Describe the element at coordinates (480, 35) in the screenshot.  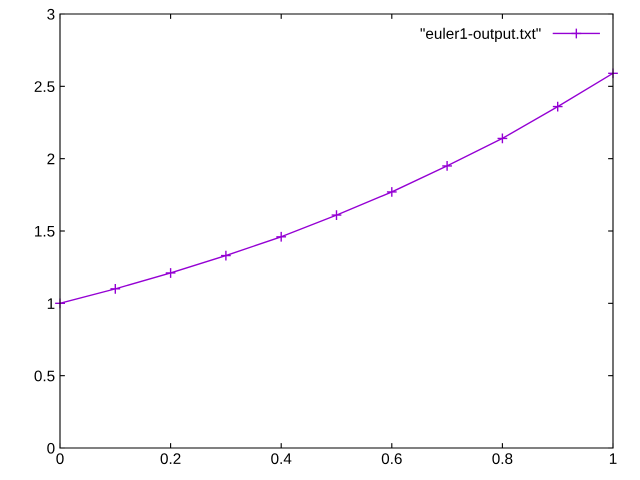
I see `legend-label: "euler1-output.txt"` at that location.